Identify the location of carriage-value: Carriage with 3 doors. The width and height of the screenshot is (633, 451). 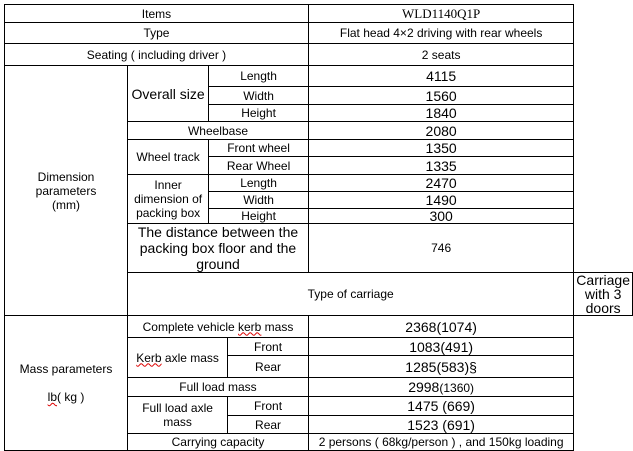
(603, 294).